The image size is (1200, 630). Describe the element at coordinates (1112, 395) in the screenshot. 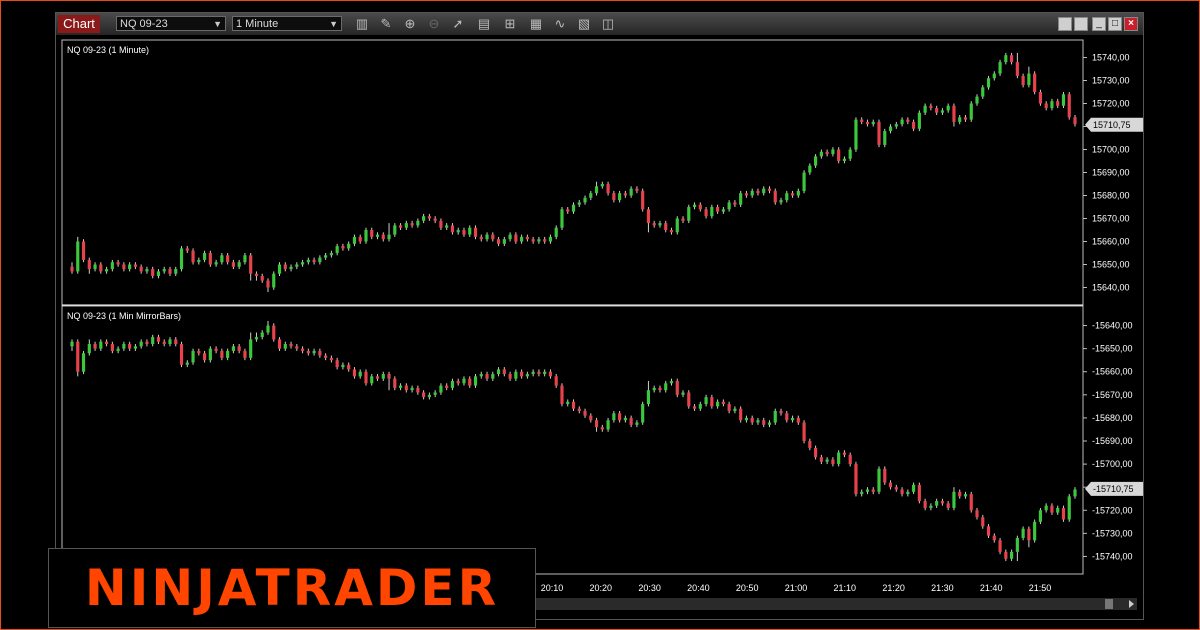

I see `mirror-panel-ytick-label: -15670,00` at that location.